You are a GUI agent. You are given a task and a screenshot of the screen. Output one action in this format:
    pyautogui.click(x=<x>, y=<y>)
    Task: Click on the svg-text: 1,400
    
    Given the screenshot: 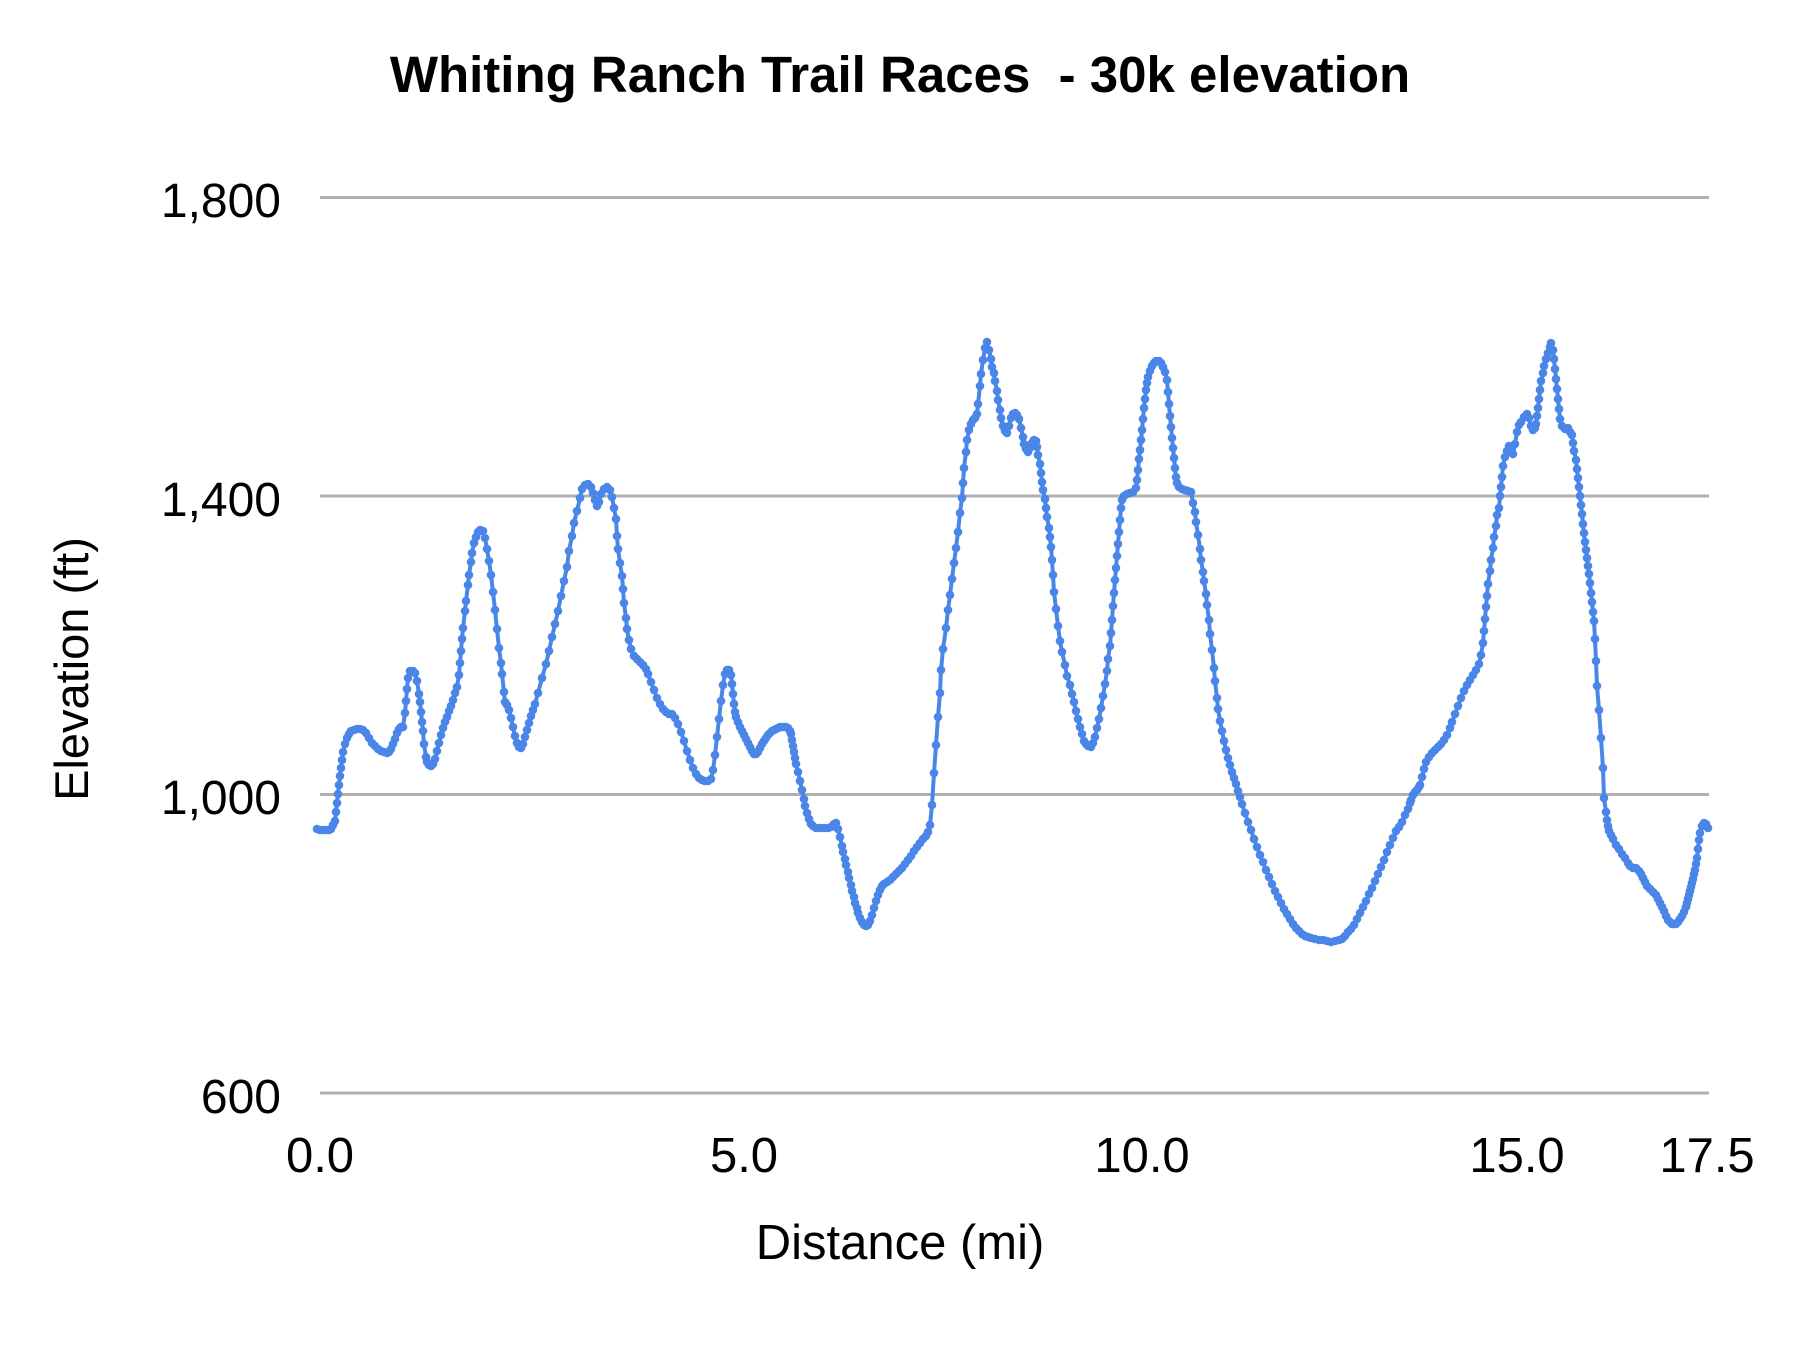 What is the action you would take?
    pyautogui.click(x=221, y=500)
    